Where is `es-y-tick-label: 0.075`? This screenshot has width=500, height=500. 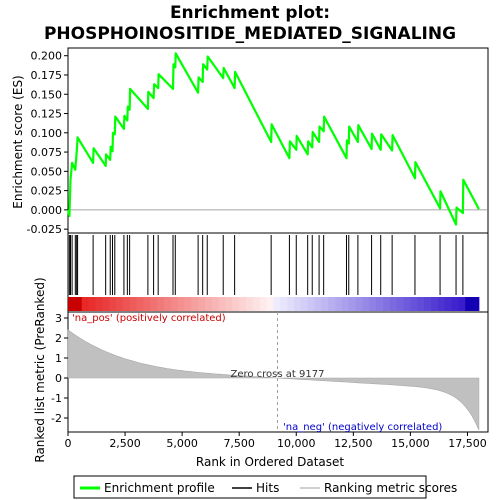
es-y-tick-label: 0.075 is located at coordinates (47, 152).